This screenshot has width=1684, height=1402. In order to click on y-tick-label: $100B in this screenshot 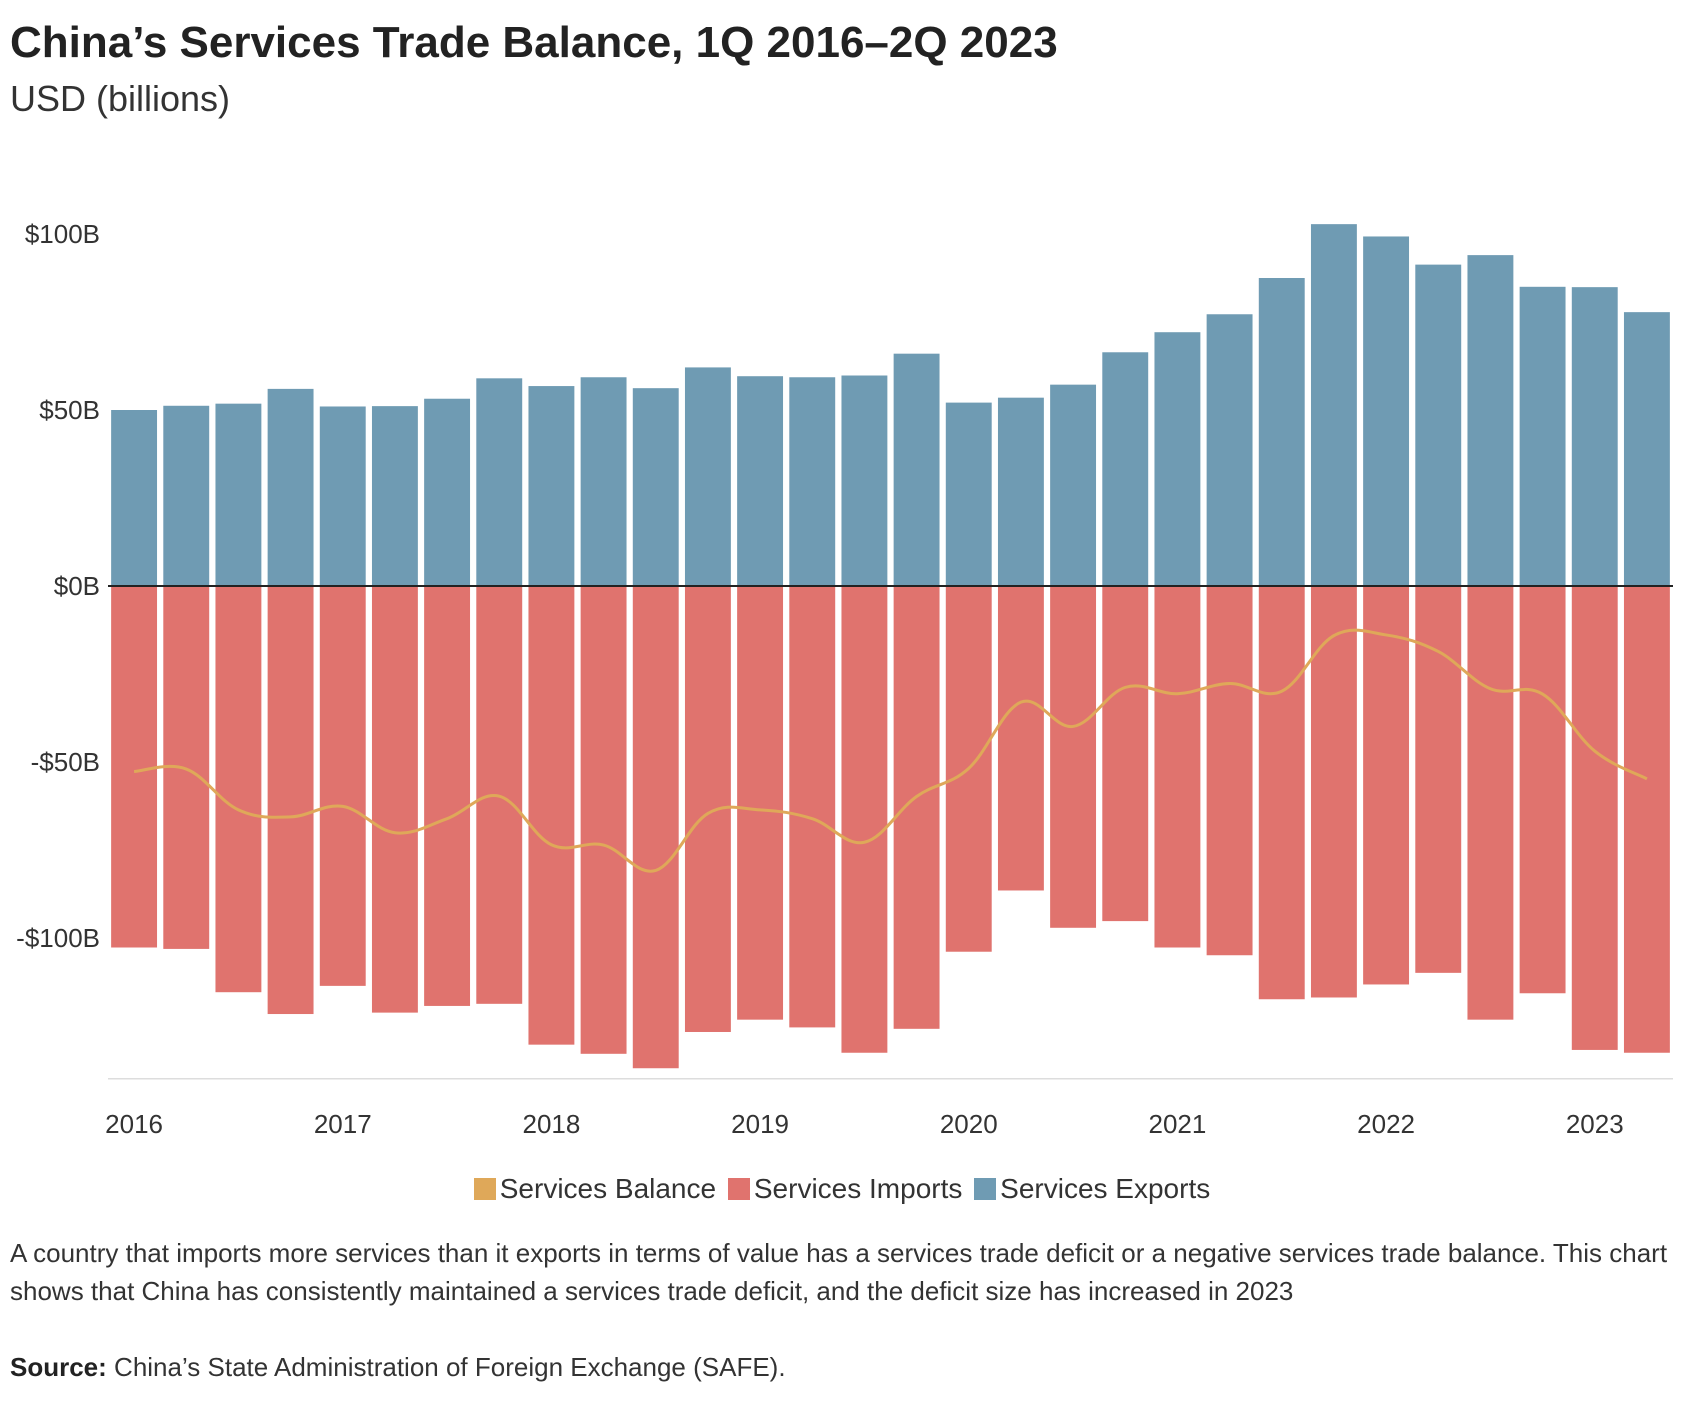, I will do `click(62, 234)`.